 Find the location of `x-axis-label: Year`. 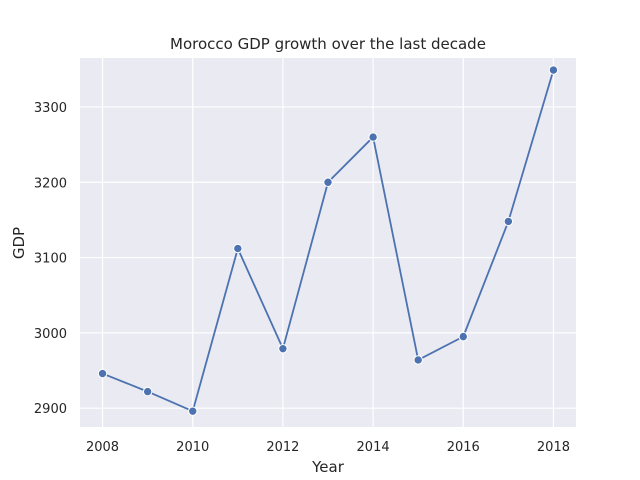

x-axis-label: Year is located at coordinates (328, 467).